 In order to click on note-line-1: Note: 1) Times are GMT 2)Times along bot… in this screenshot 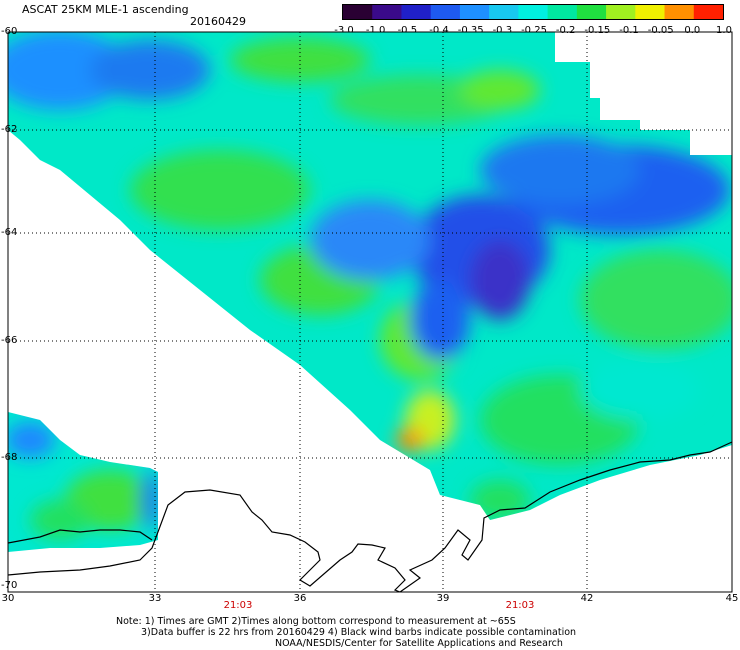, I will do `click(316, 621)`.